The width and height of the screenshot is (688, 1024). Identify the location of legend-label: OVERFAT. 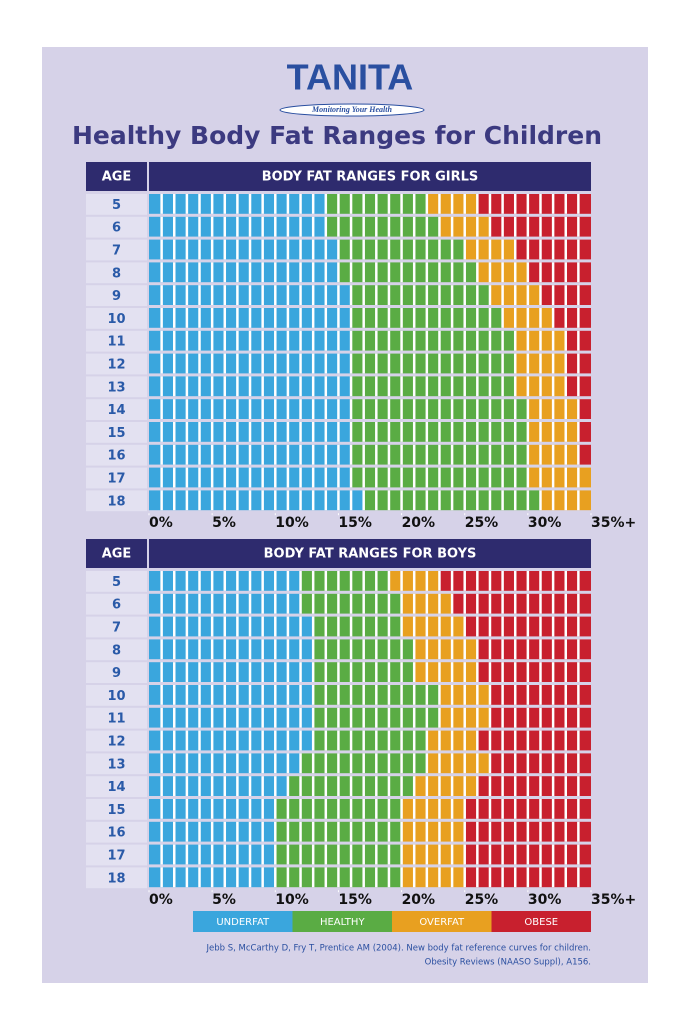
(442, 922).